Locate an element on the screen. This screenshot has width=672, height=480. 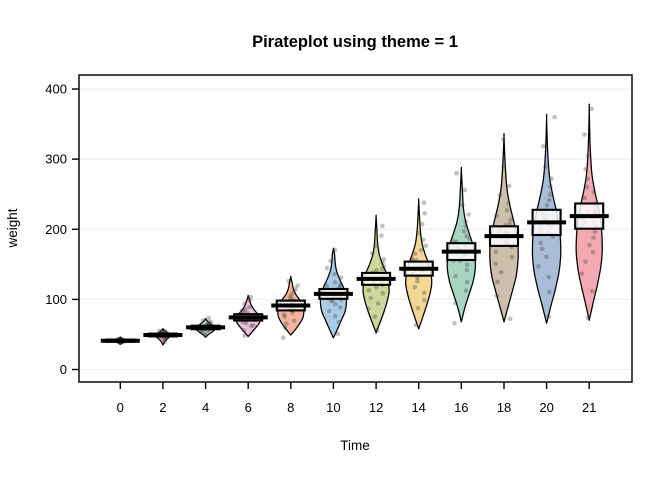
y-tick-label-400: 400 is located at coordinates (56, 89).